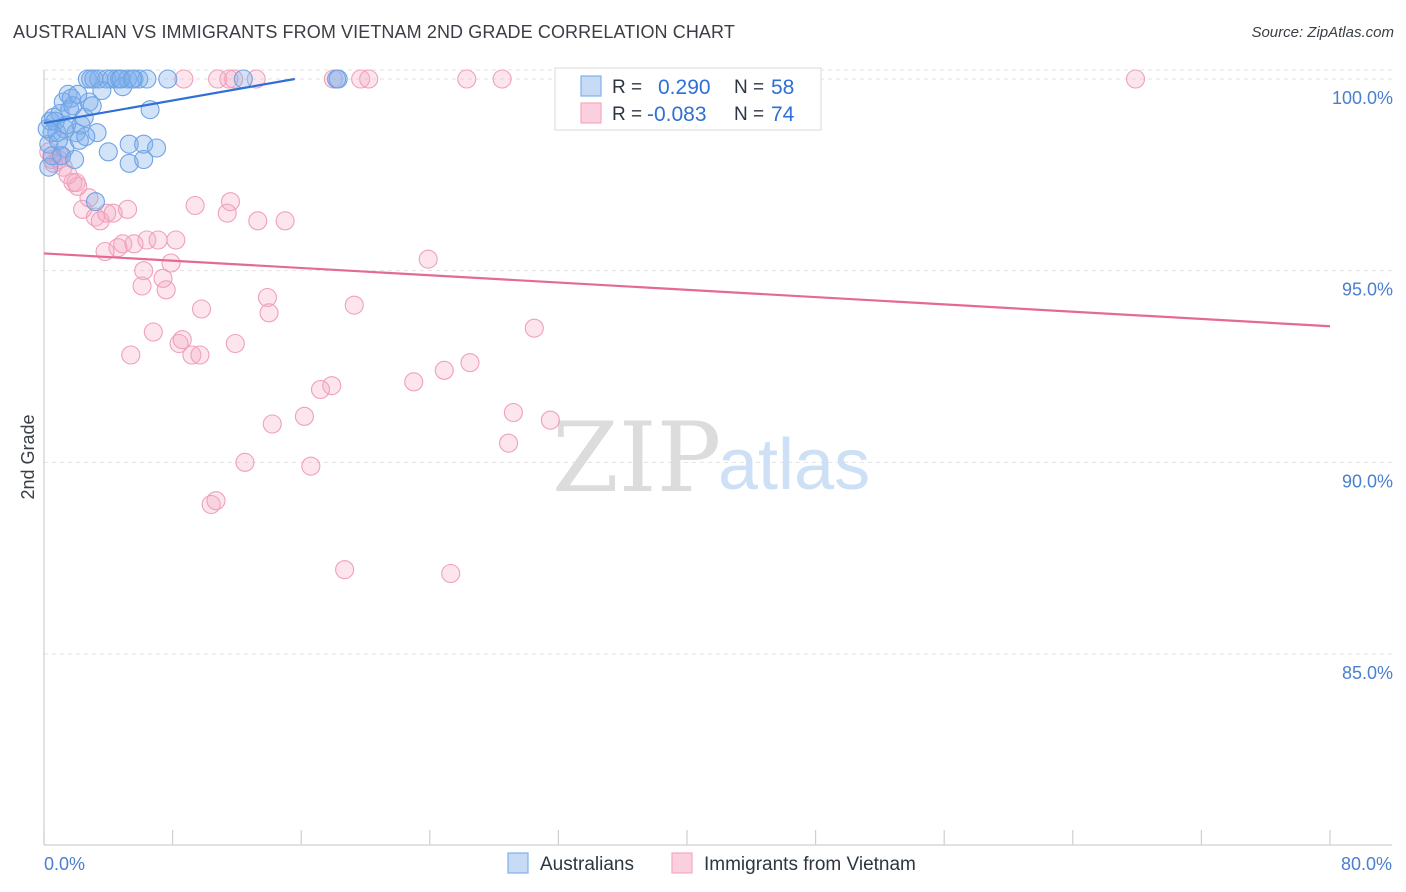 This screenshot has height=892, width=1406. What do you see at coordinates (1362, 385) in the screenshot?
I see `y-tick-labels: 85.0% 90.0% 95.0% 100.0%` at bounding box center [1362, 385].